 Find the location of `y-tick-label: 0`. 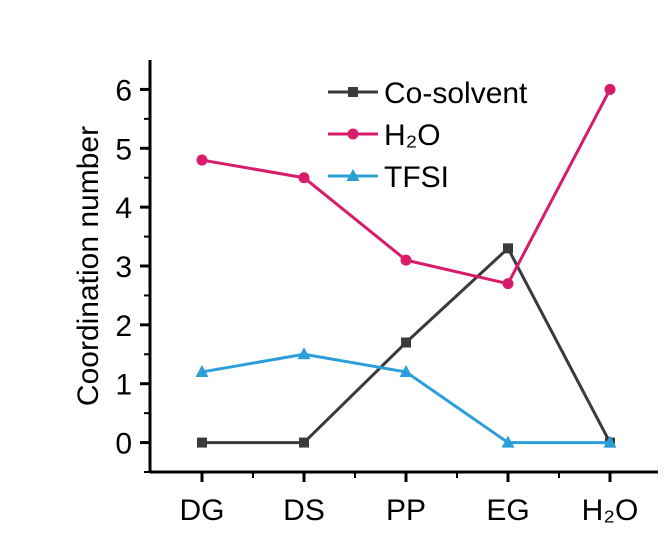

y-tick-label: 0 is located at coordinates (123, 444).